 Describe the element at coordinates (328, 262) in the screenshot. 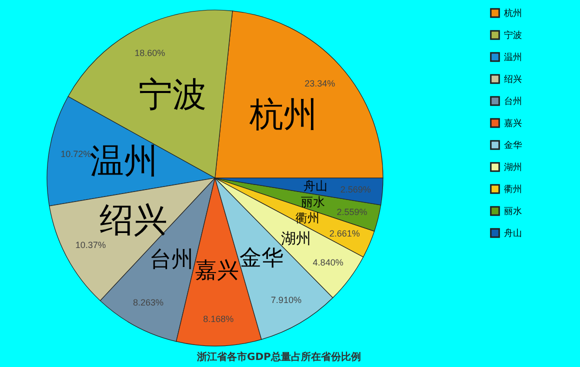

I see `data-label: 4.840%` at that location.